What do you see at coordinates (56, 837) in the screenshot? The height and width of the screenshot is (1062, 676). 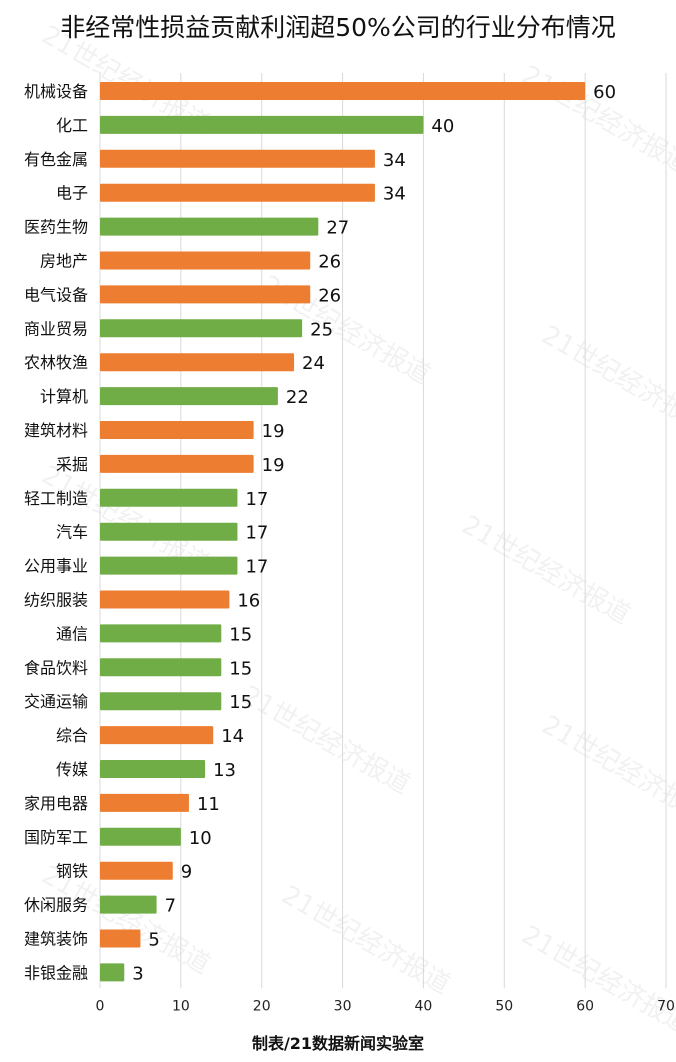 I see `category-label: 国防军工` at bounding box center [56, 837].